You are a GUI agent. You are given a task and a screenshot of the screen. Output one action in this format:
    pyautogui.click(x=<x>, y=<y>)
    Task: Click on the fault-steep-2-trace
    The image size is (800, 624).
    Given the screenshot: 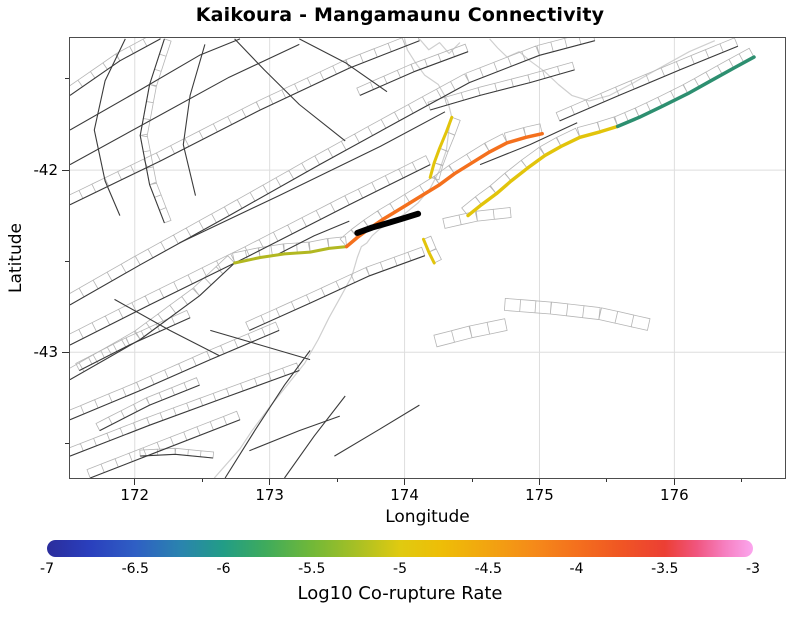 What is the action you would take?
    pyautogui.click(x=315, y=436)
    